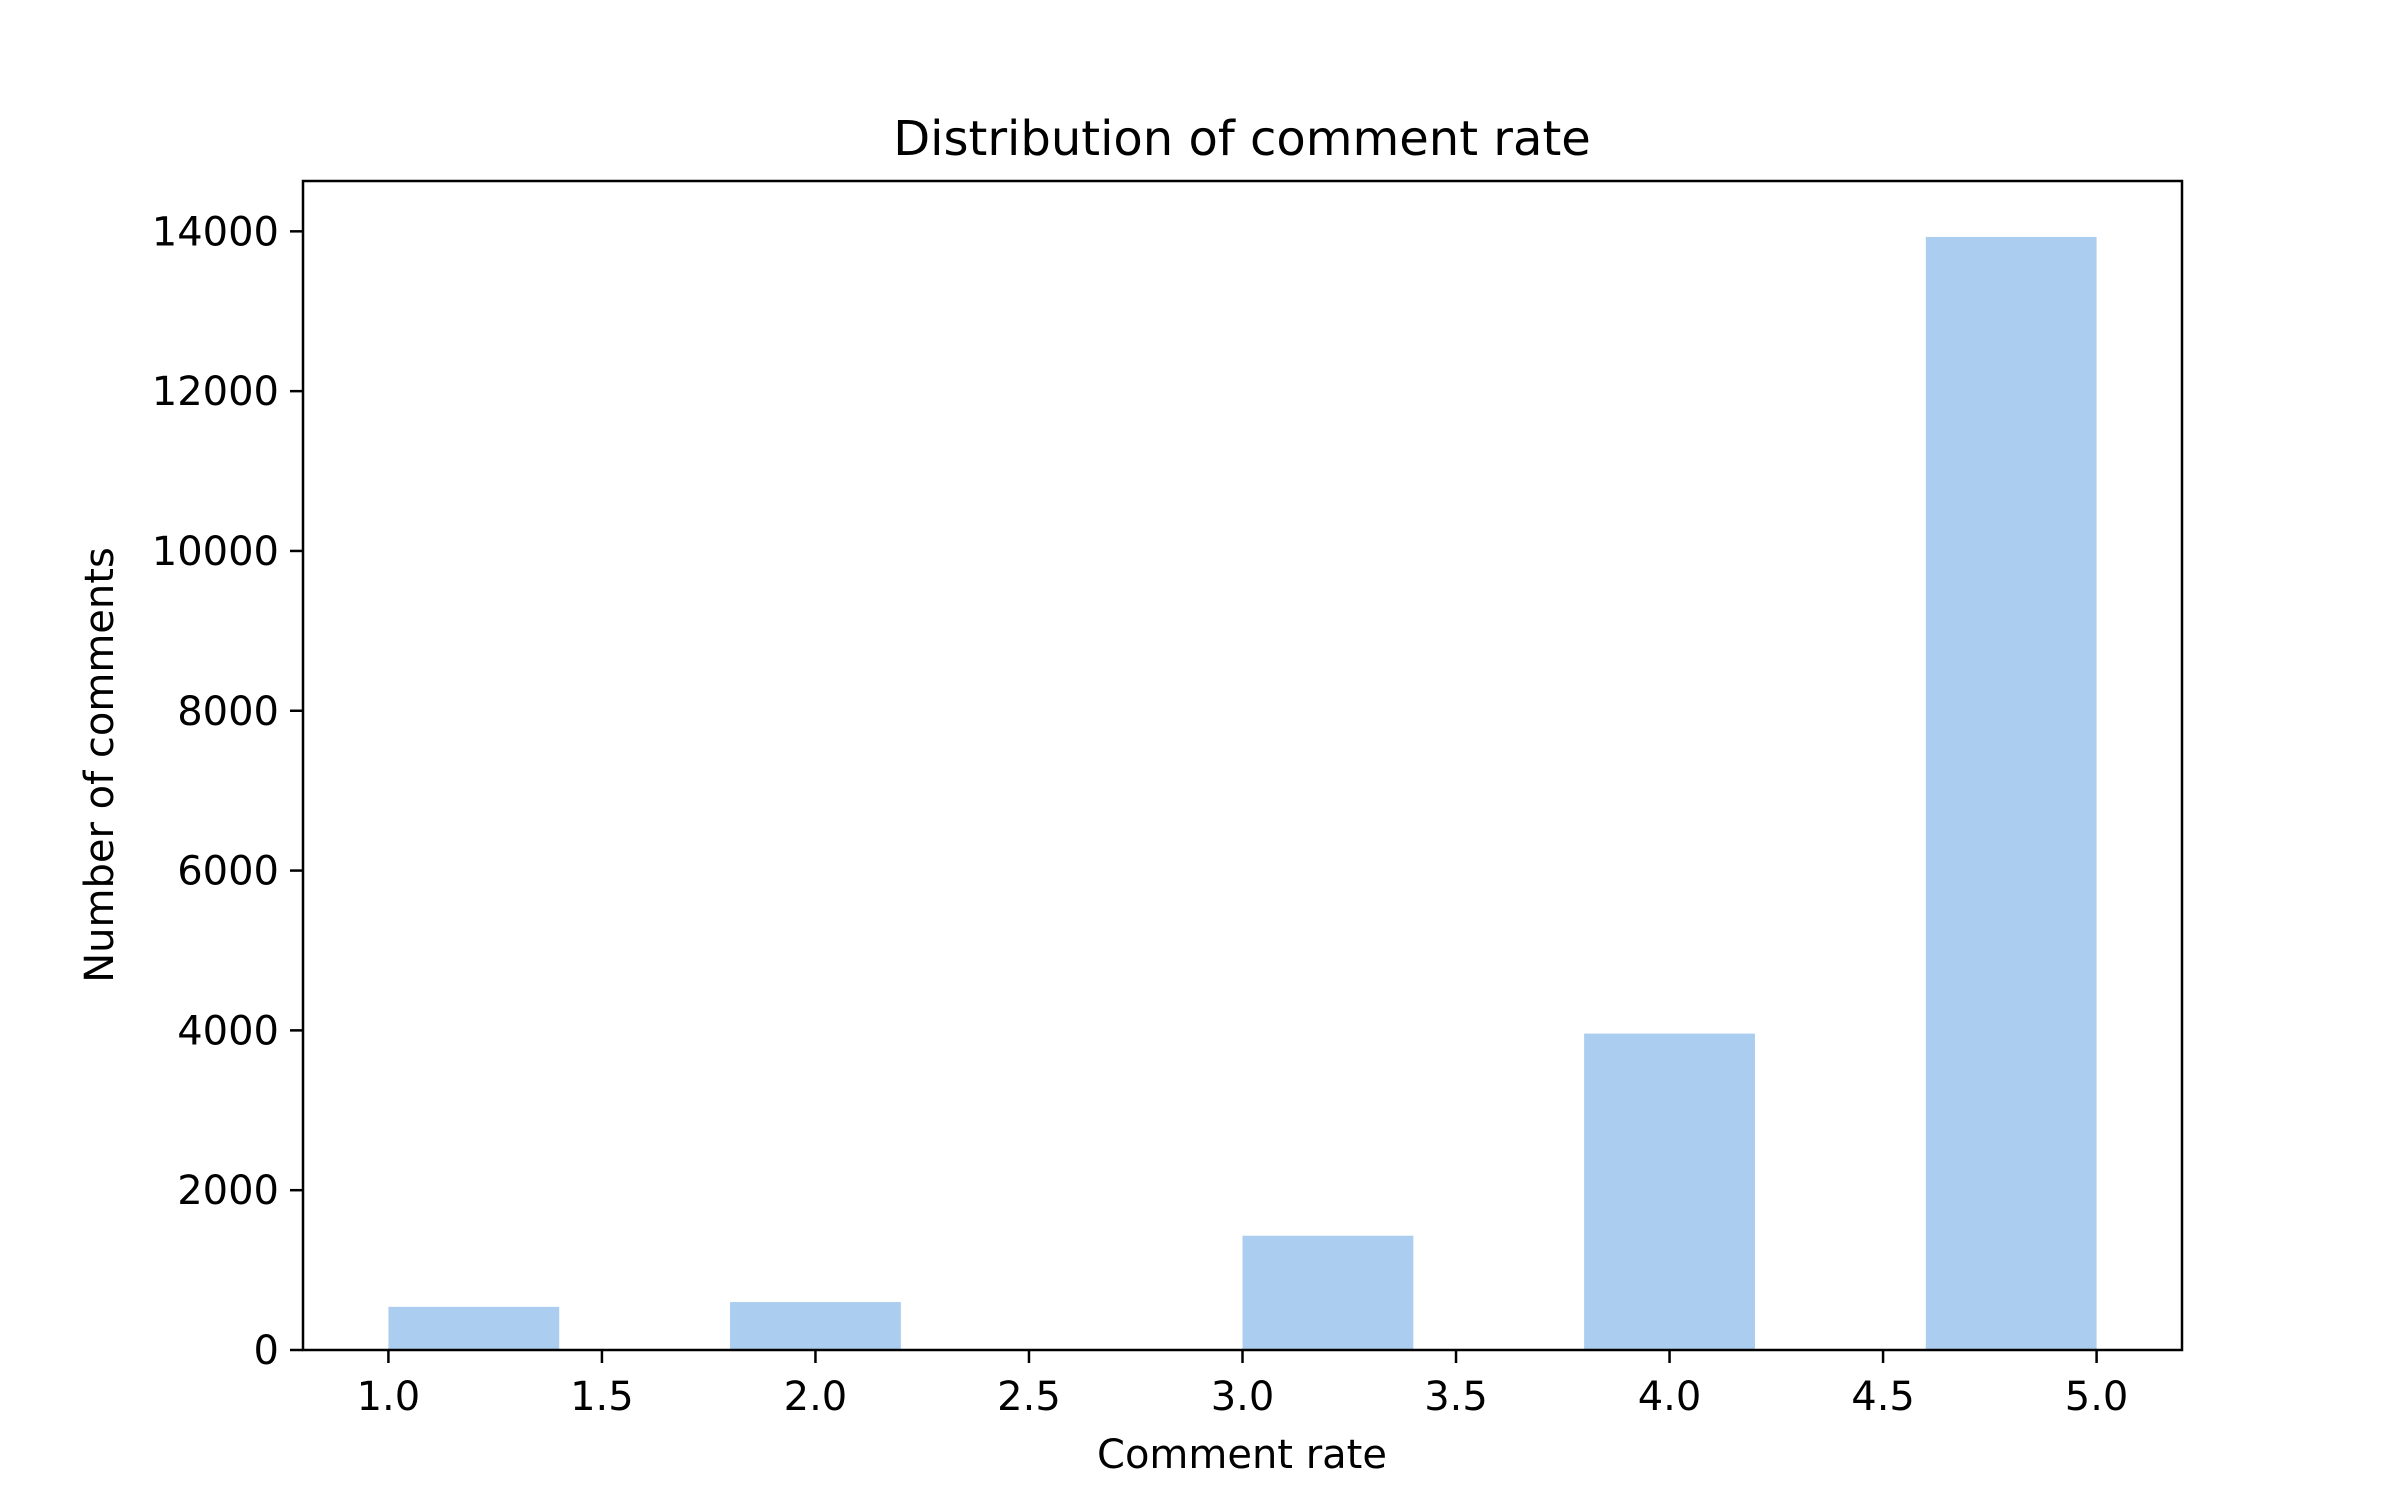  What do you see at coordinates (100, 765) in the screenshot?
I see `y-axis-label: Number of comments` at bounding box center [100, 765].